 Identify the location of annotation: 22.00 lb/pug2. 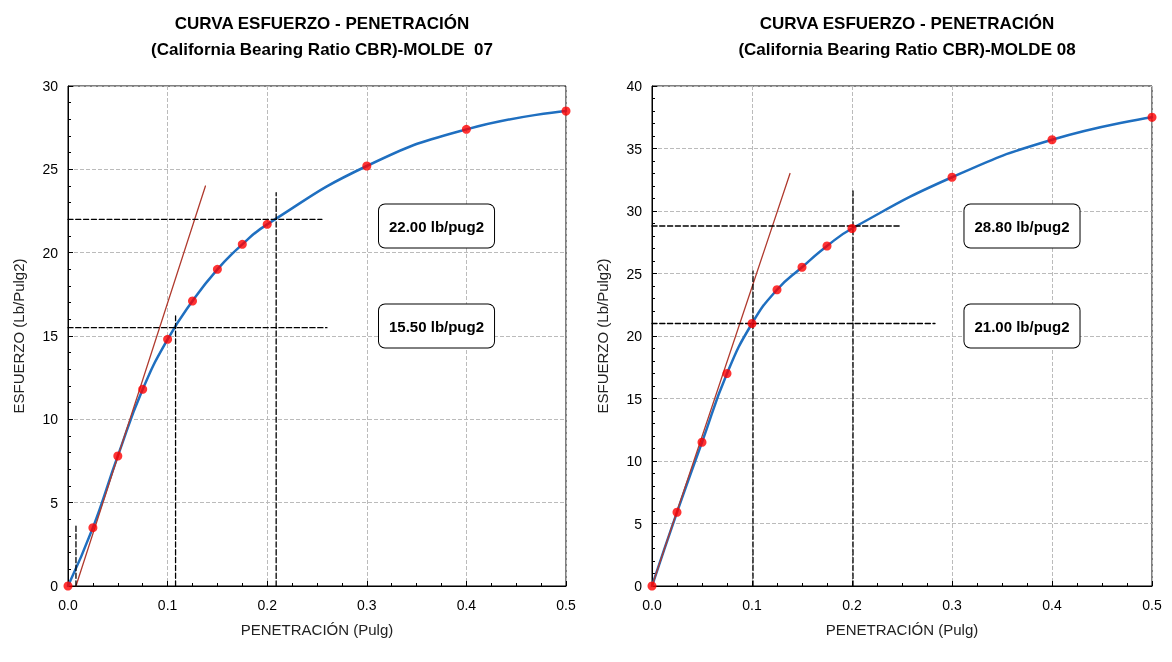
(437, 226).